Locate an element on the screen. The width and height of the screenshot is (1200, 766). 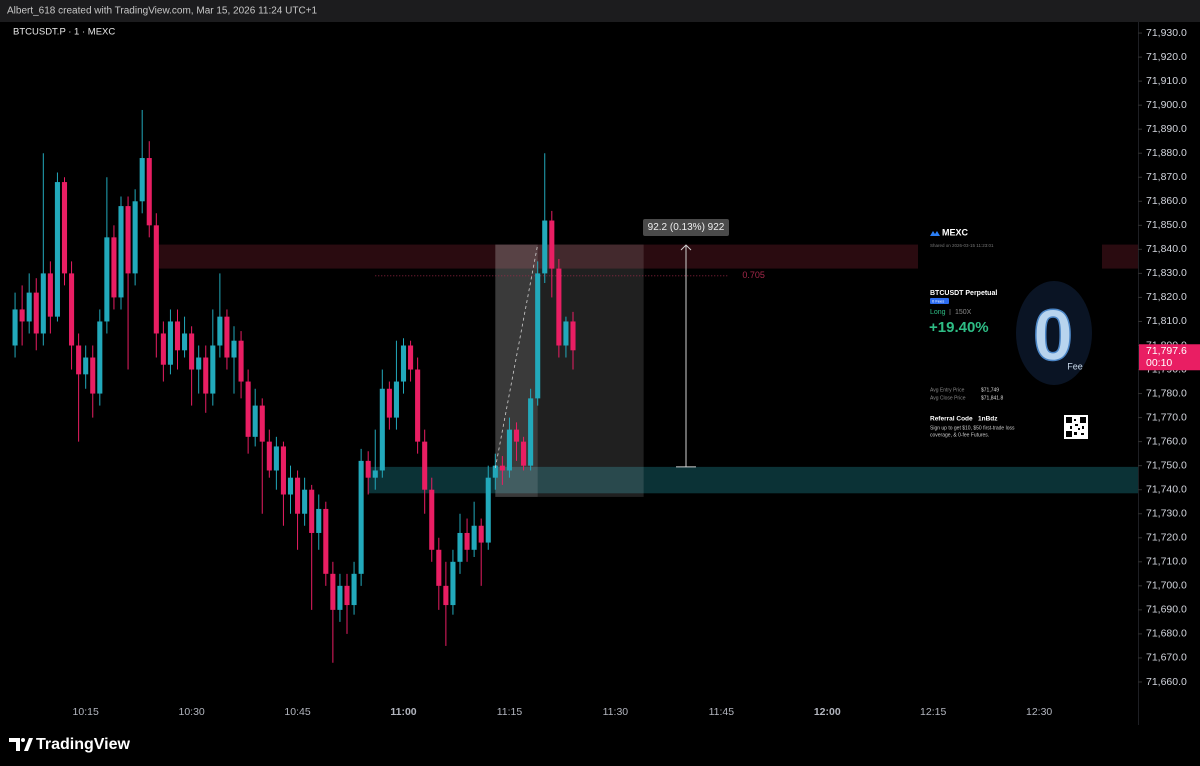
x-tick-label: 10:30 is located at coordinates (191, 712).